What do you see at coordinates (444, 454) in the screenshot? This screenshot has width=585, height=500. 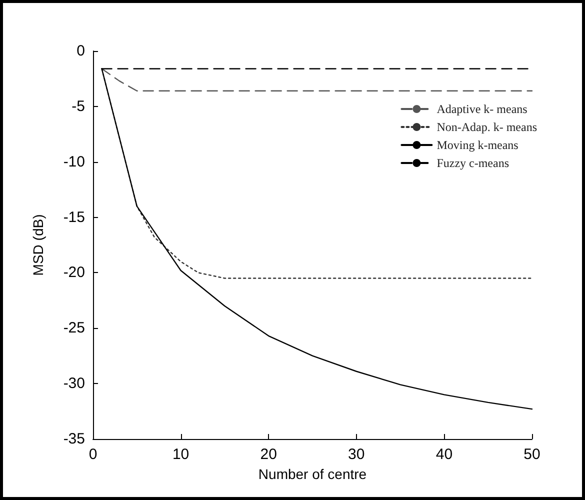 I see `x-tick-label: 40` at bounding box center [444, 454].